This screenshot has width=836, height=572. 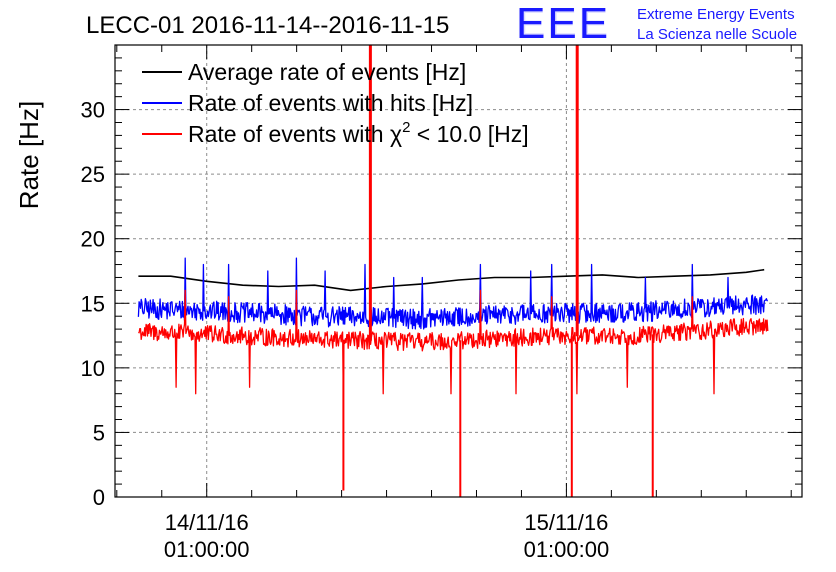 What do you see at coordinates (99, 432) in the screenshot?
I see `y-tick-label: 5` at bounding box center [99, 432].